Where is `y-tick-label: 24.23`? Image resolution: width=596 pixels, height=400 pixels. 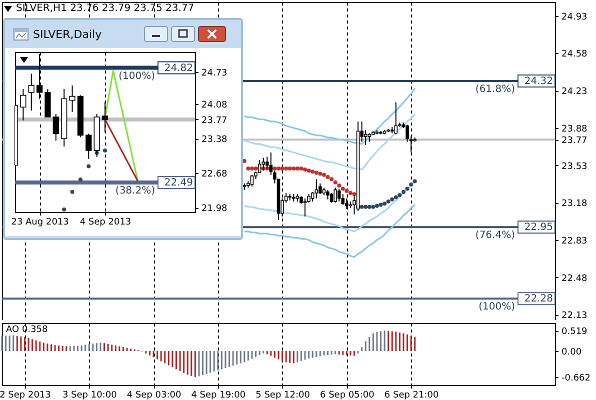
y-tick-label: 24.23 is located at coordinates (575, 92).